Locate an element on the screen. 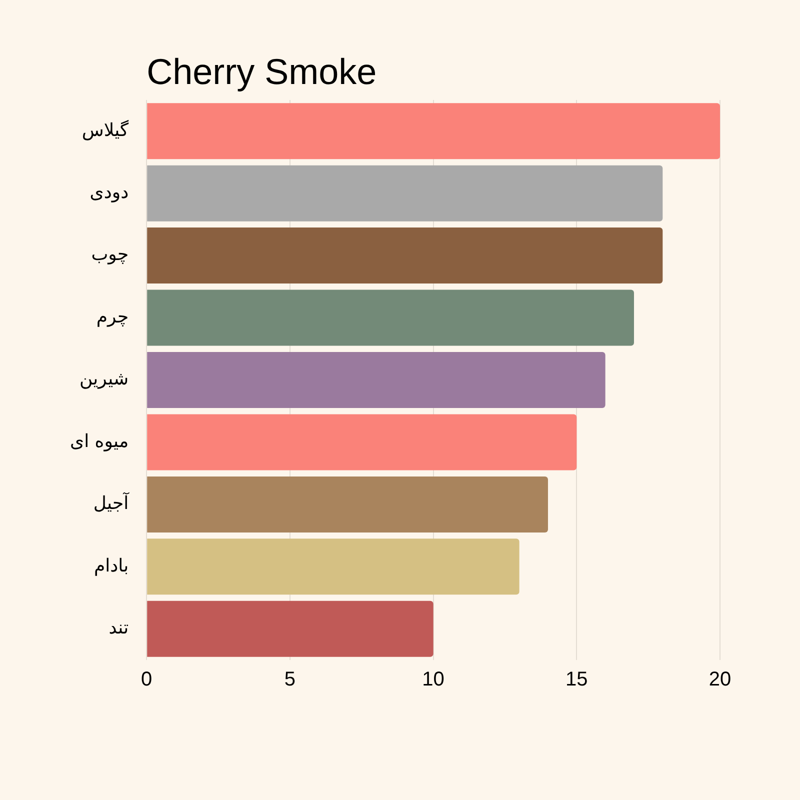 The image size is (800, 800). y-tick-label: آجیل is located at coordinates (111, 503).